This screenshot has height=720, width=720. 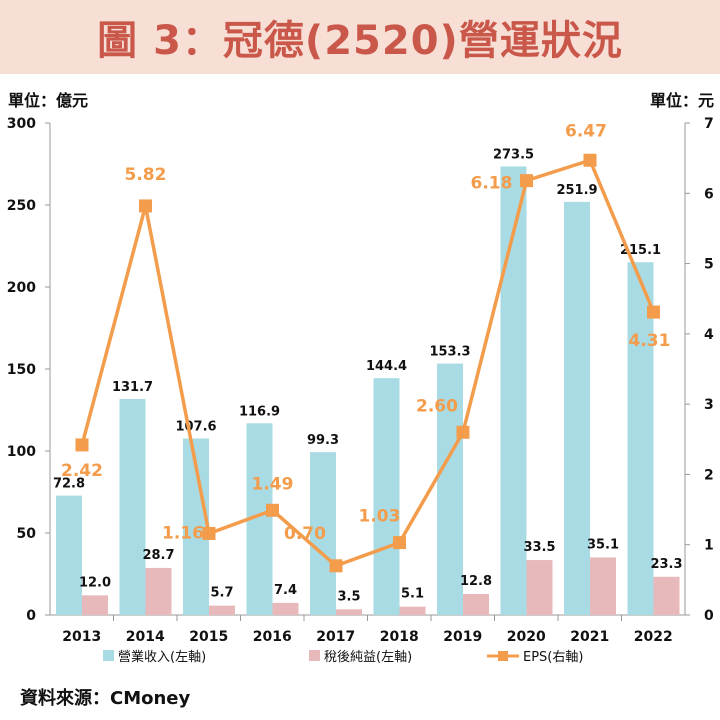 What do you see at coordinates (666, 564) in the screenshot?
I see `net-income-data-label: 23.3` at bounding box center [666, 564].